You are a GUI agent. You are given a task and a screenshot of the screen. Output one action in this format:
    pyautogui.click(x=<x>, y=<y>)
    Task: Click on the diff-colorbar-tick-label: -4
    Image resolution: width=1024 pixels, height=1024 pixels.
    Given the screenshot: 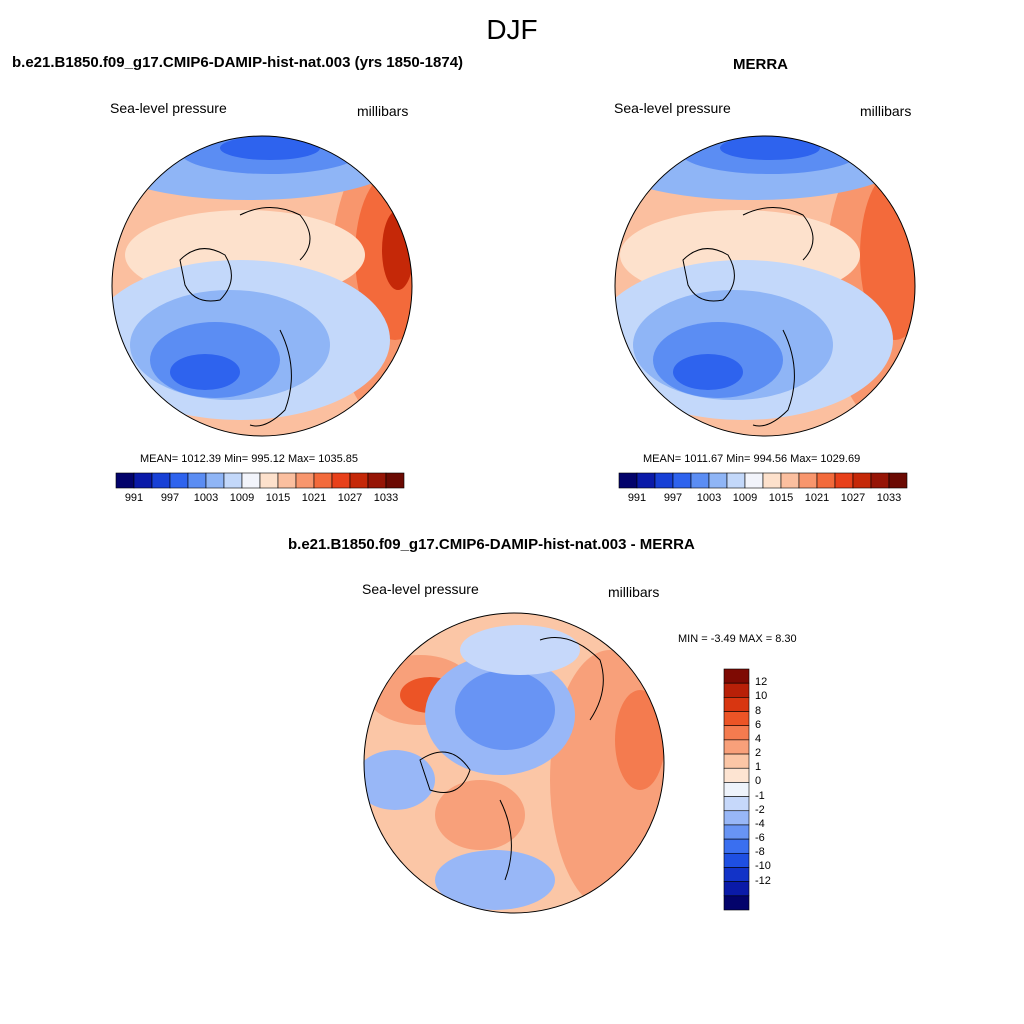 What is the action you would take?
    pyautogui.click(x=760, y=823)
    